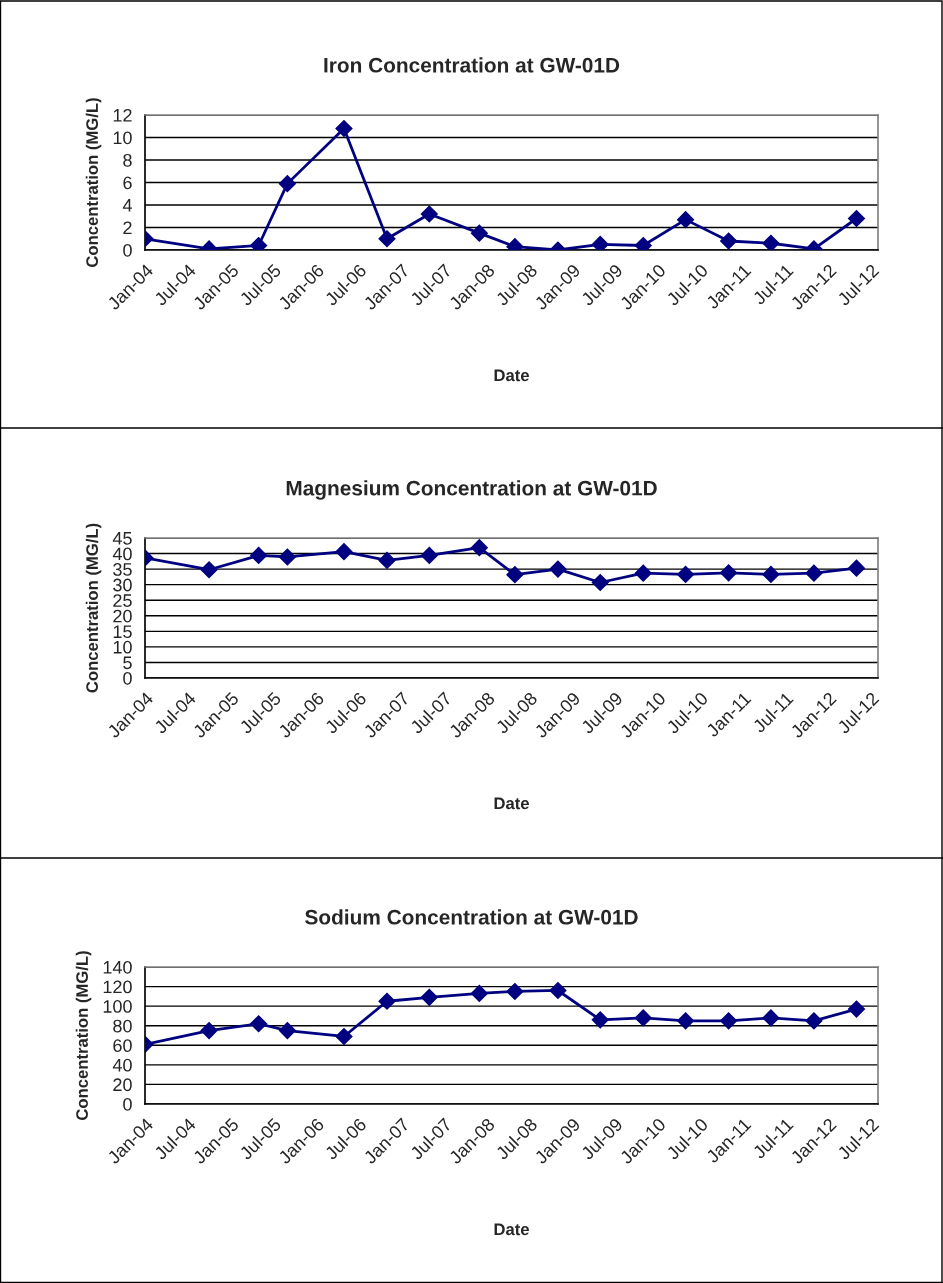  I want to click on y-tick-label: 30, so click(122, 585).